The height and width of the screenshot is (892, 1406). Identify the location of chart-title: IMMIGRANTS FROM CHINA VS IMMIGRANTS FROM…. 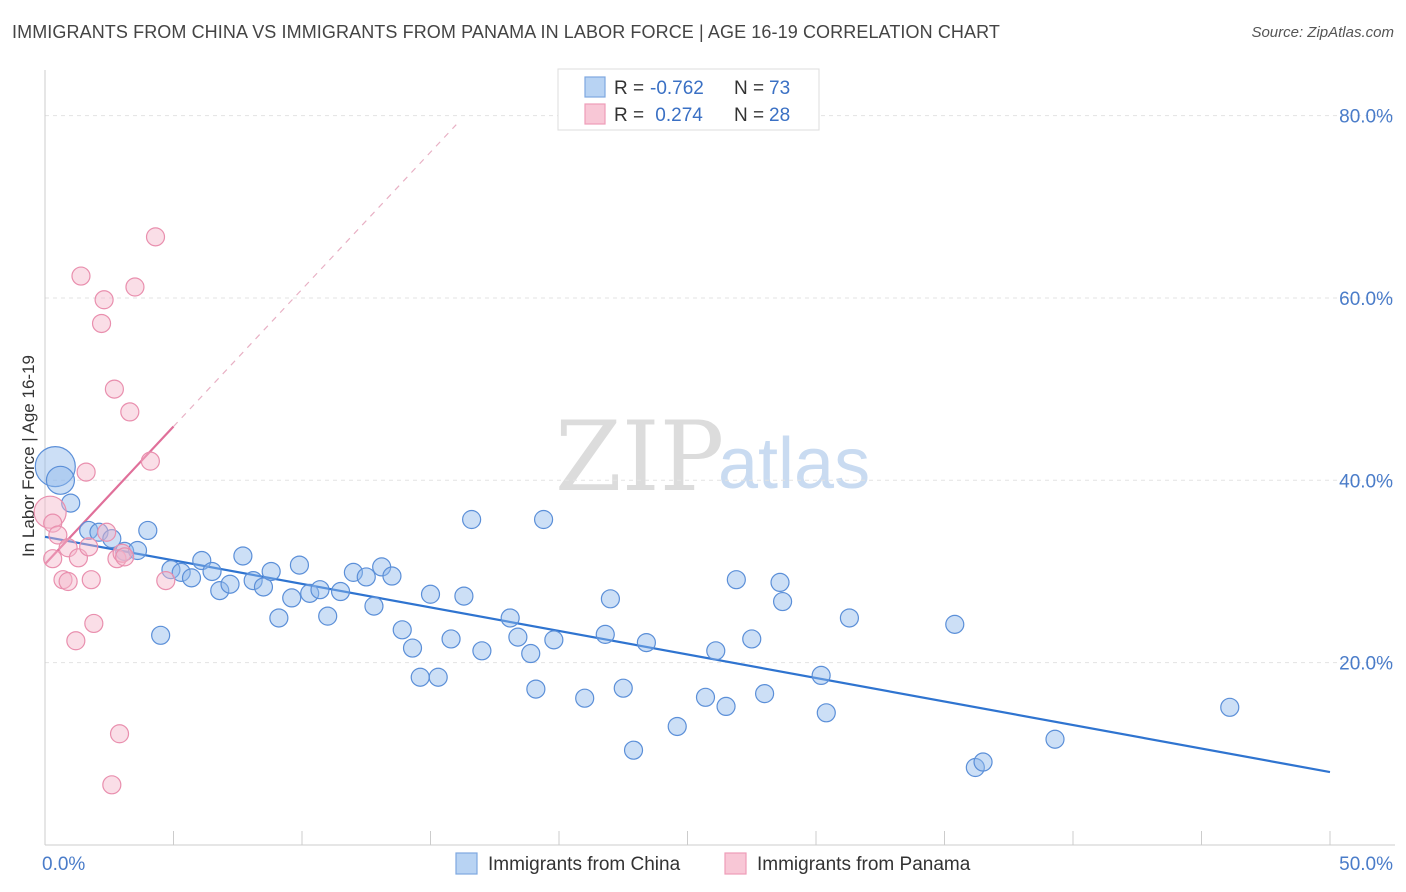
(506, 32).